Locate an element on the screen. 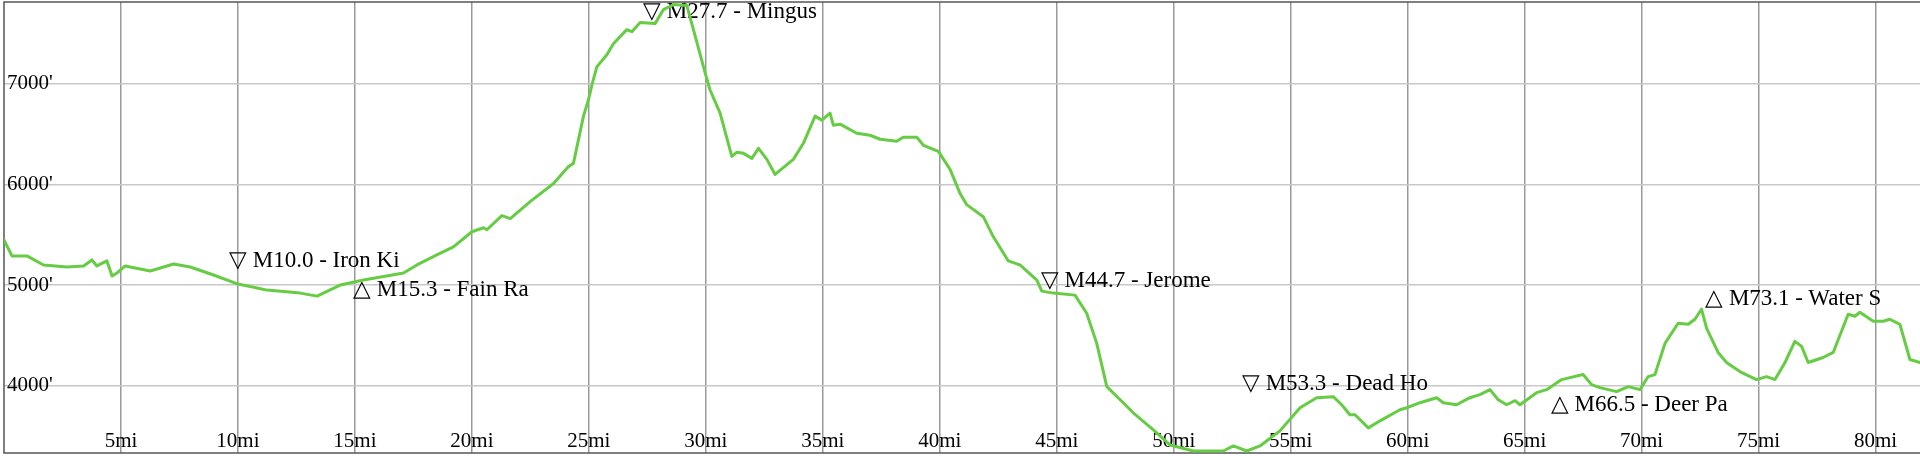 The height and width of the screenshot is (456, 1920). x-tick-label: 45mi is located at coordinates (1057, 440).